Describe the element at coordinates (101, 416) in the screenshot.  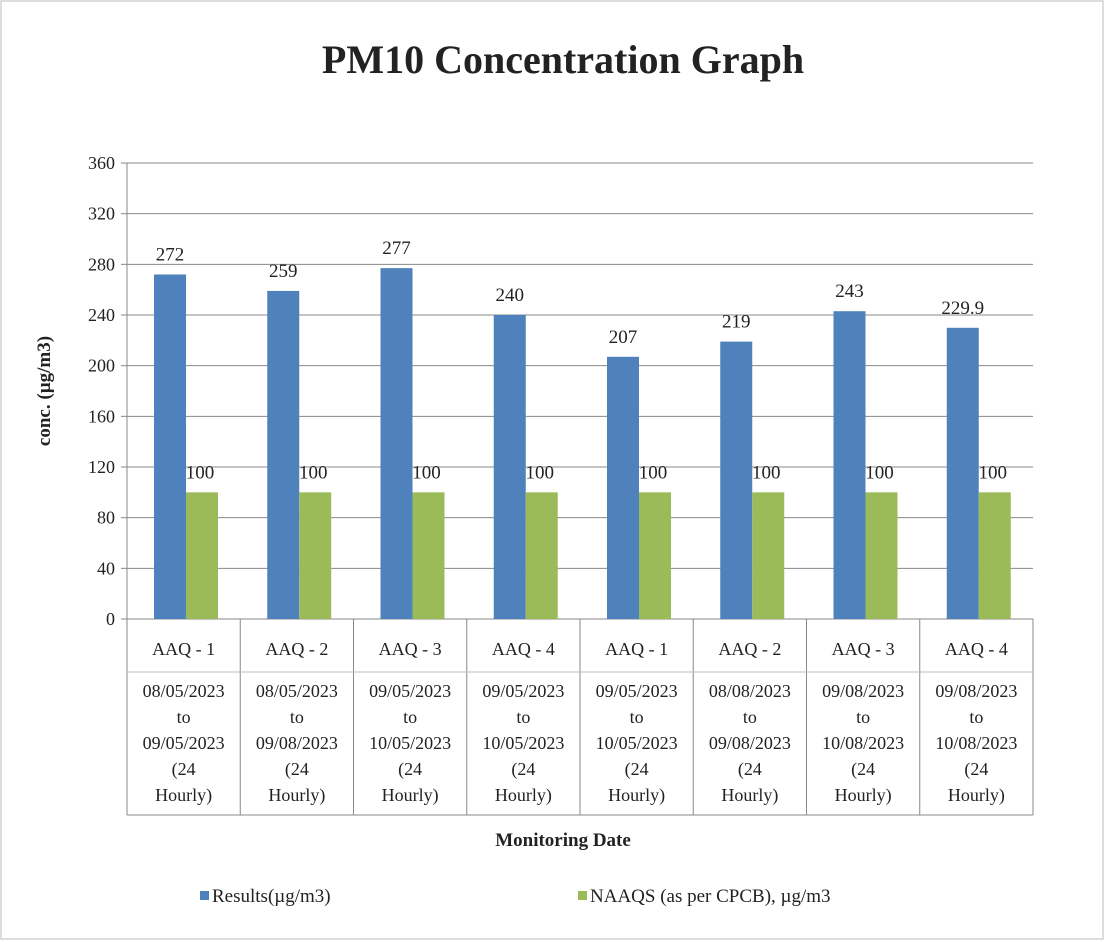
I see `y-tick-label: 160` at that location.